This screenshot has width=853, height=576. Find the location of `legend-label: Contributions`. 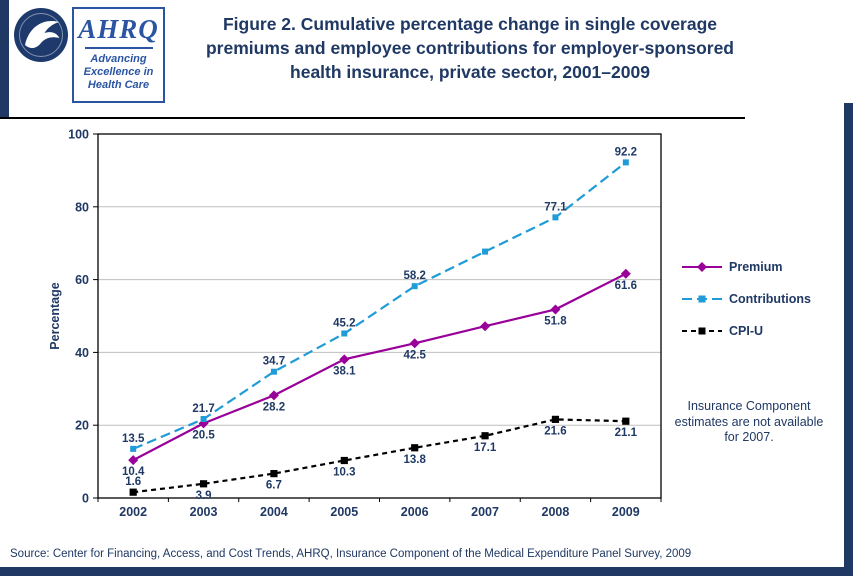

legend-label: Contributions is located at coordinates (770, 299).